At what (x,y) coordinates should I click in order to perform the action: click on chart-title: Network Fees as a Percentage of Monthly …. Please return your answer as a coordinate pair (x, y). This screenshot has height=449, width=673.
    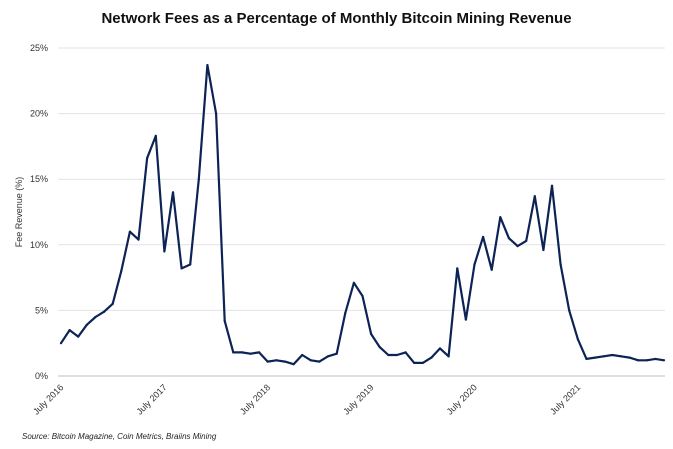
    Looking at the image, I should click on (336, 18).